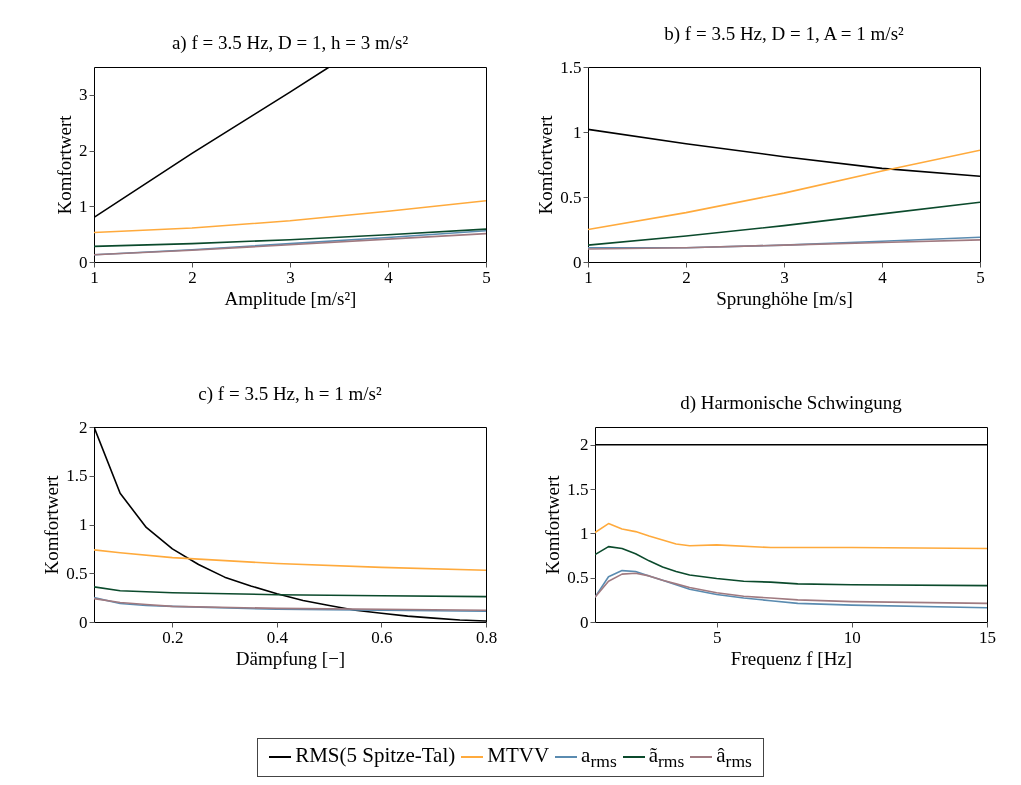 Image resolution: width=1021 pixels, height=785 pixels. Describe the element at coordinates (791, 658) in the screenshot. I see `x-axis-title: Frequenz f [Hz]` at that location.